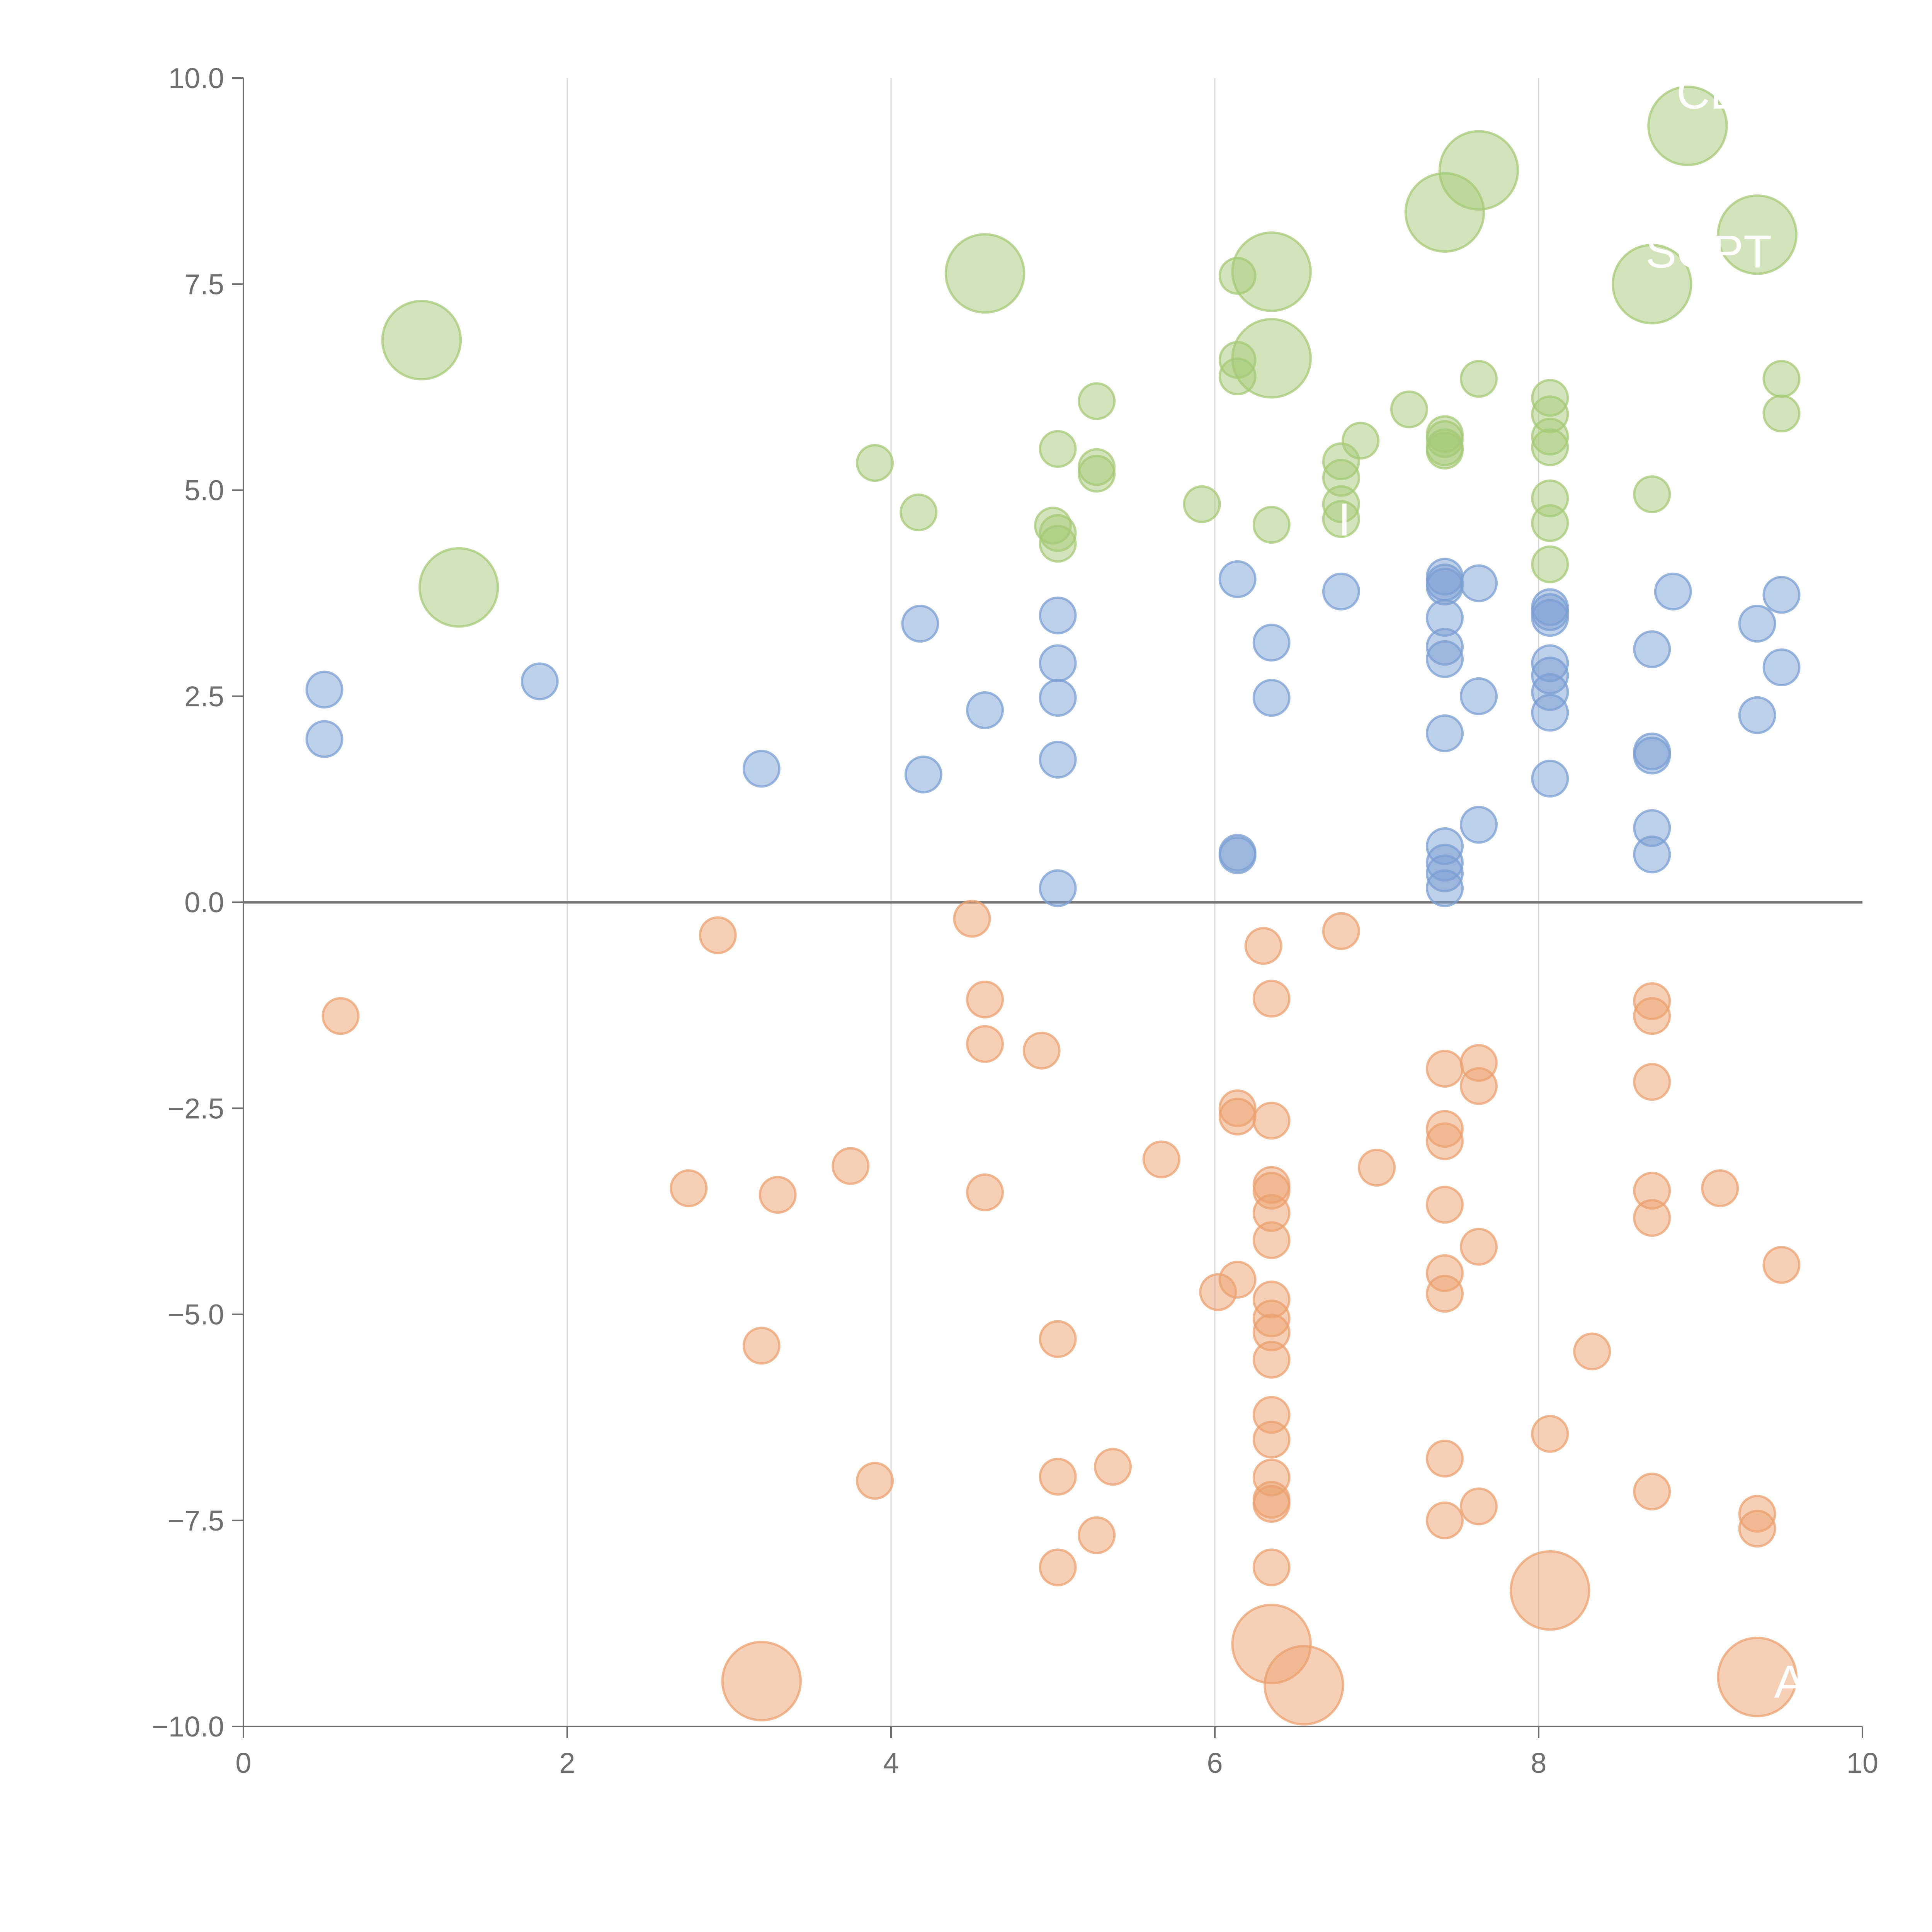  Describe the element at coordinates (204, 902) in the screenshot. I see `y-tick-label: 0.0` at that location.